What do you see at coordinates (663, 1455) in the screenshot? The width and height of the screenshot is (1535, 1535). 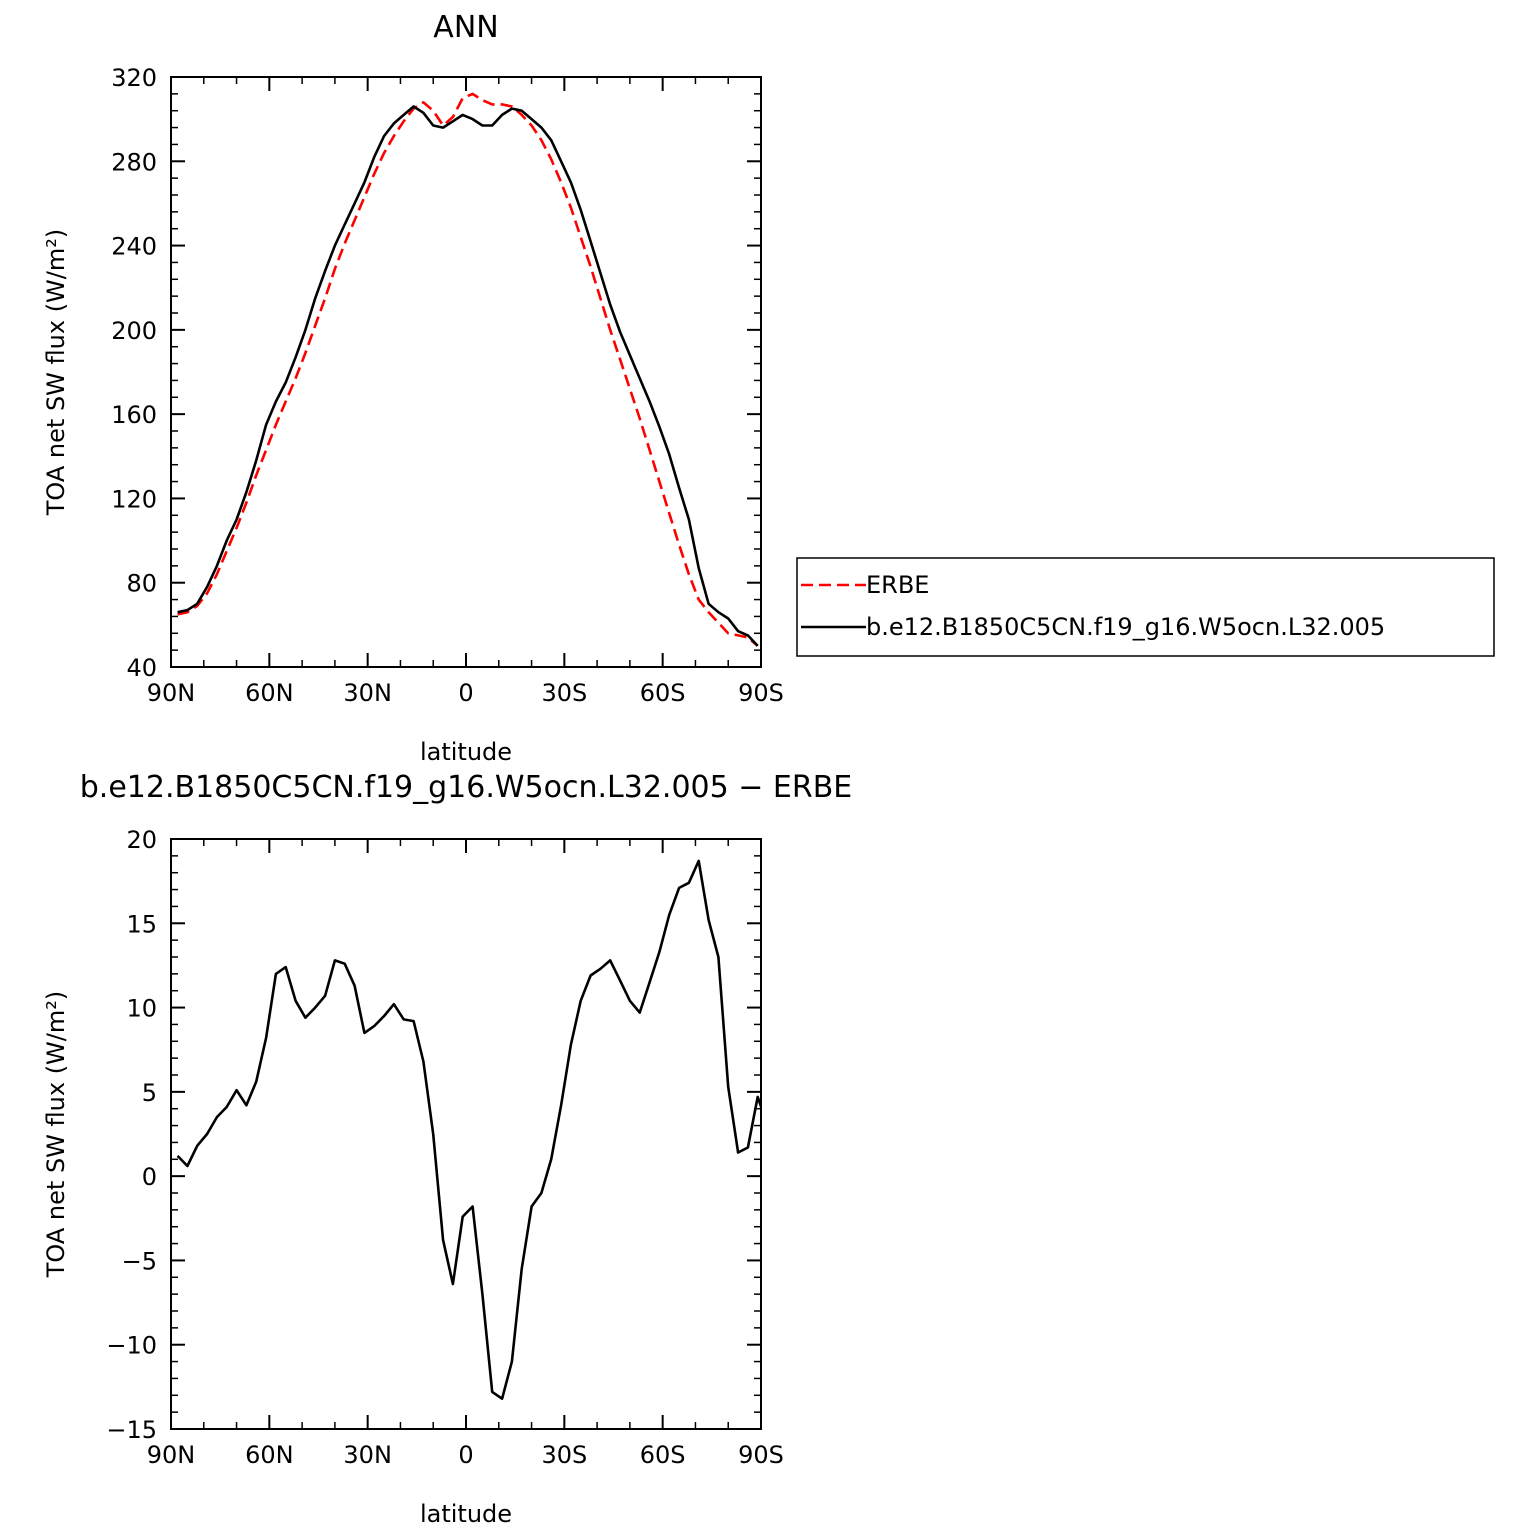 I see `bottom-plot-x-tick-label: 60S` at bounding box center [663, 1455].